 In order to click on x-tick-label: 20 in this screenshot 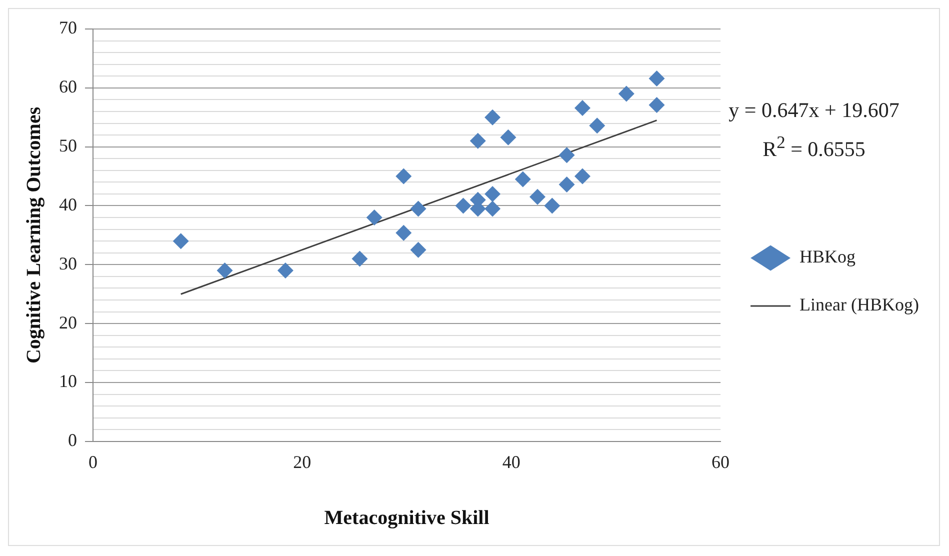, I will do `click(302, 462)`.